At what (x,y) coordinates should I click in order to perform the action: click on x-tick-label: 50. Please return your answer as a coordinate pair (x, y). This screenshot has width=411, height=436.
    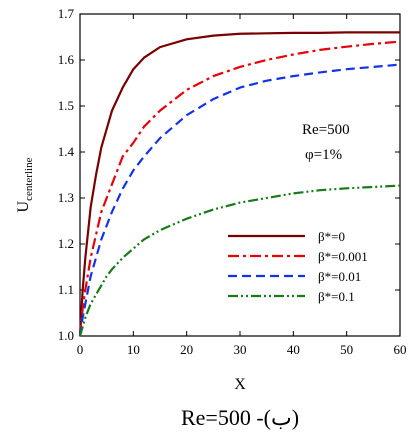
    Looking at the image, I should click on (346, 349).